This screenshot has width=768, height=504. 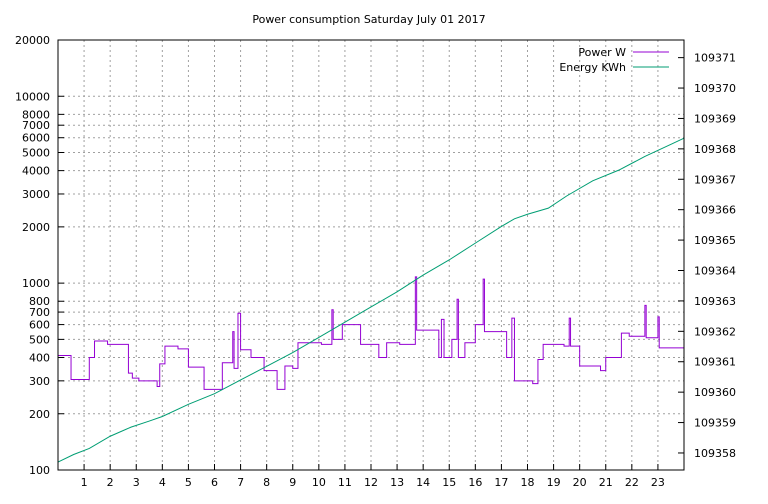 I want to click on y-tick-label: 10000, so click(x=32, y=96).